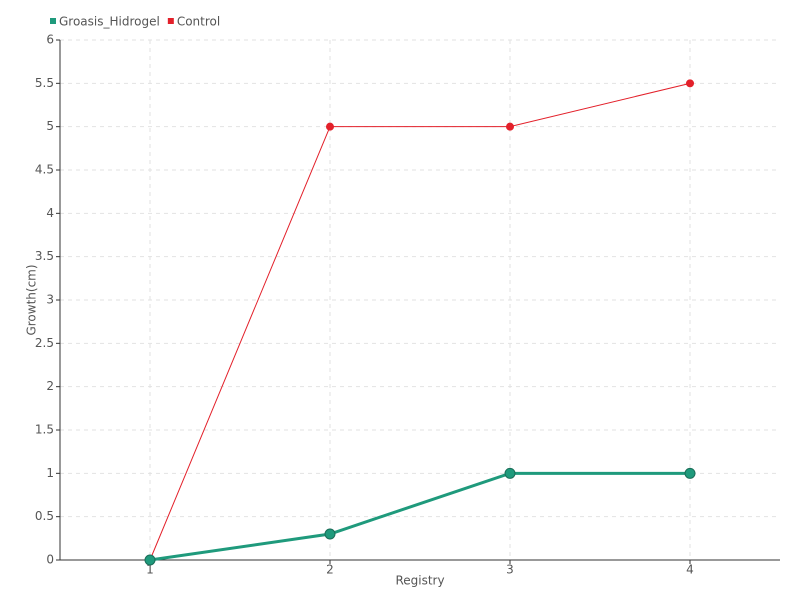 This screenshot has width=800, height=600. What do you see at coordinates (690, 570) in the screenshot?
I see `x-tick-label: 4` at bounding box center [690, 570].